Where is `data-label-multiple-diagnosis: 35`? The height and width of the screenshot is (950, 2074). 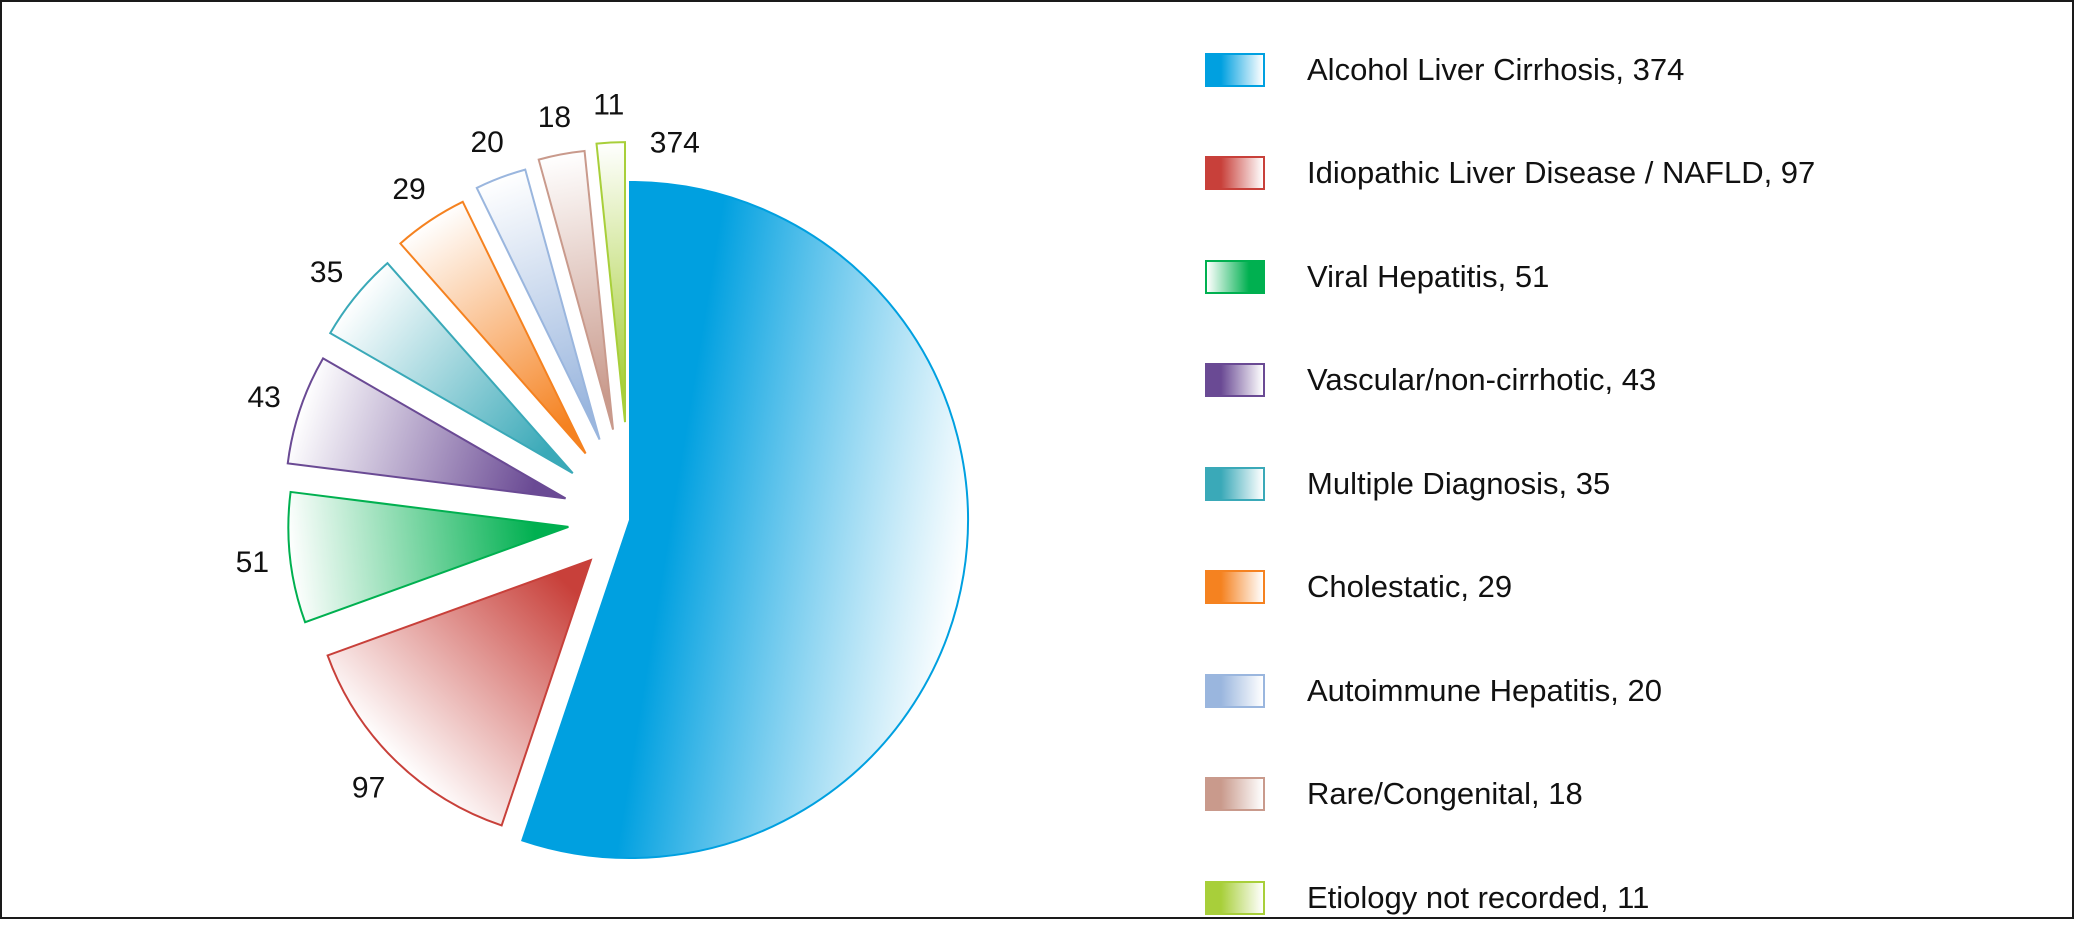
data-label-multiple-diagnosis: 35 is located at coordinates (326, 272).